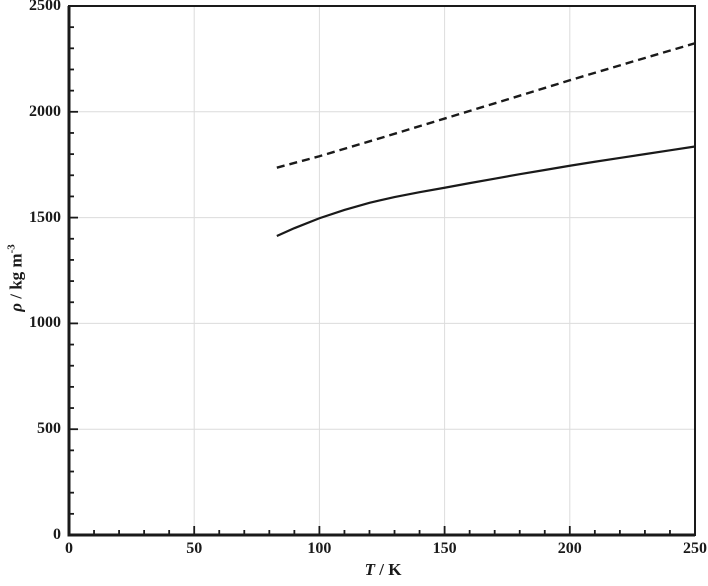 This screenshot has height=586, width=708. Describe the element at coordinates (695, 548) in the screenshot. I see `x-tick-label: 250` at that location.